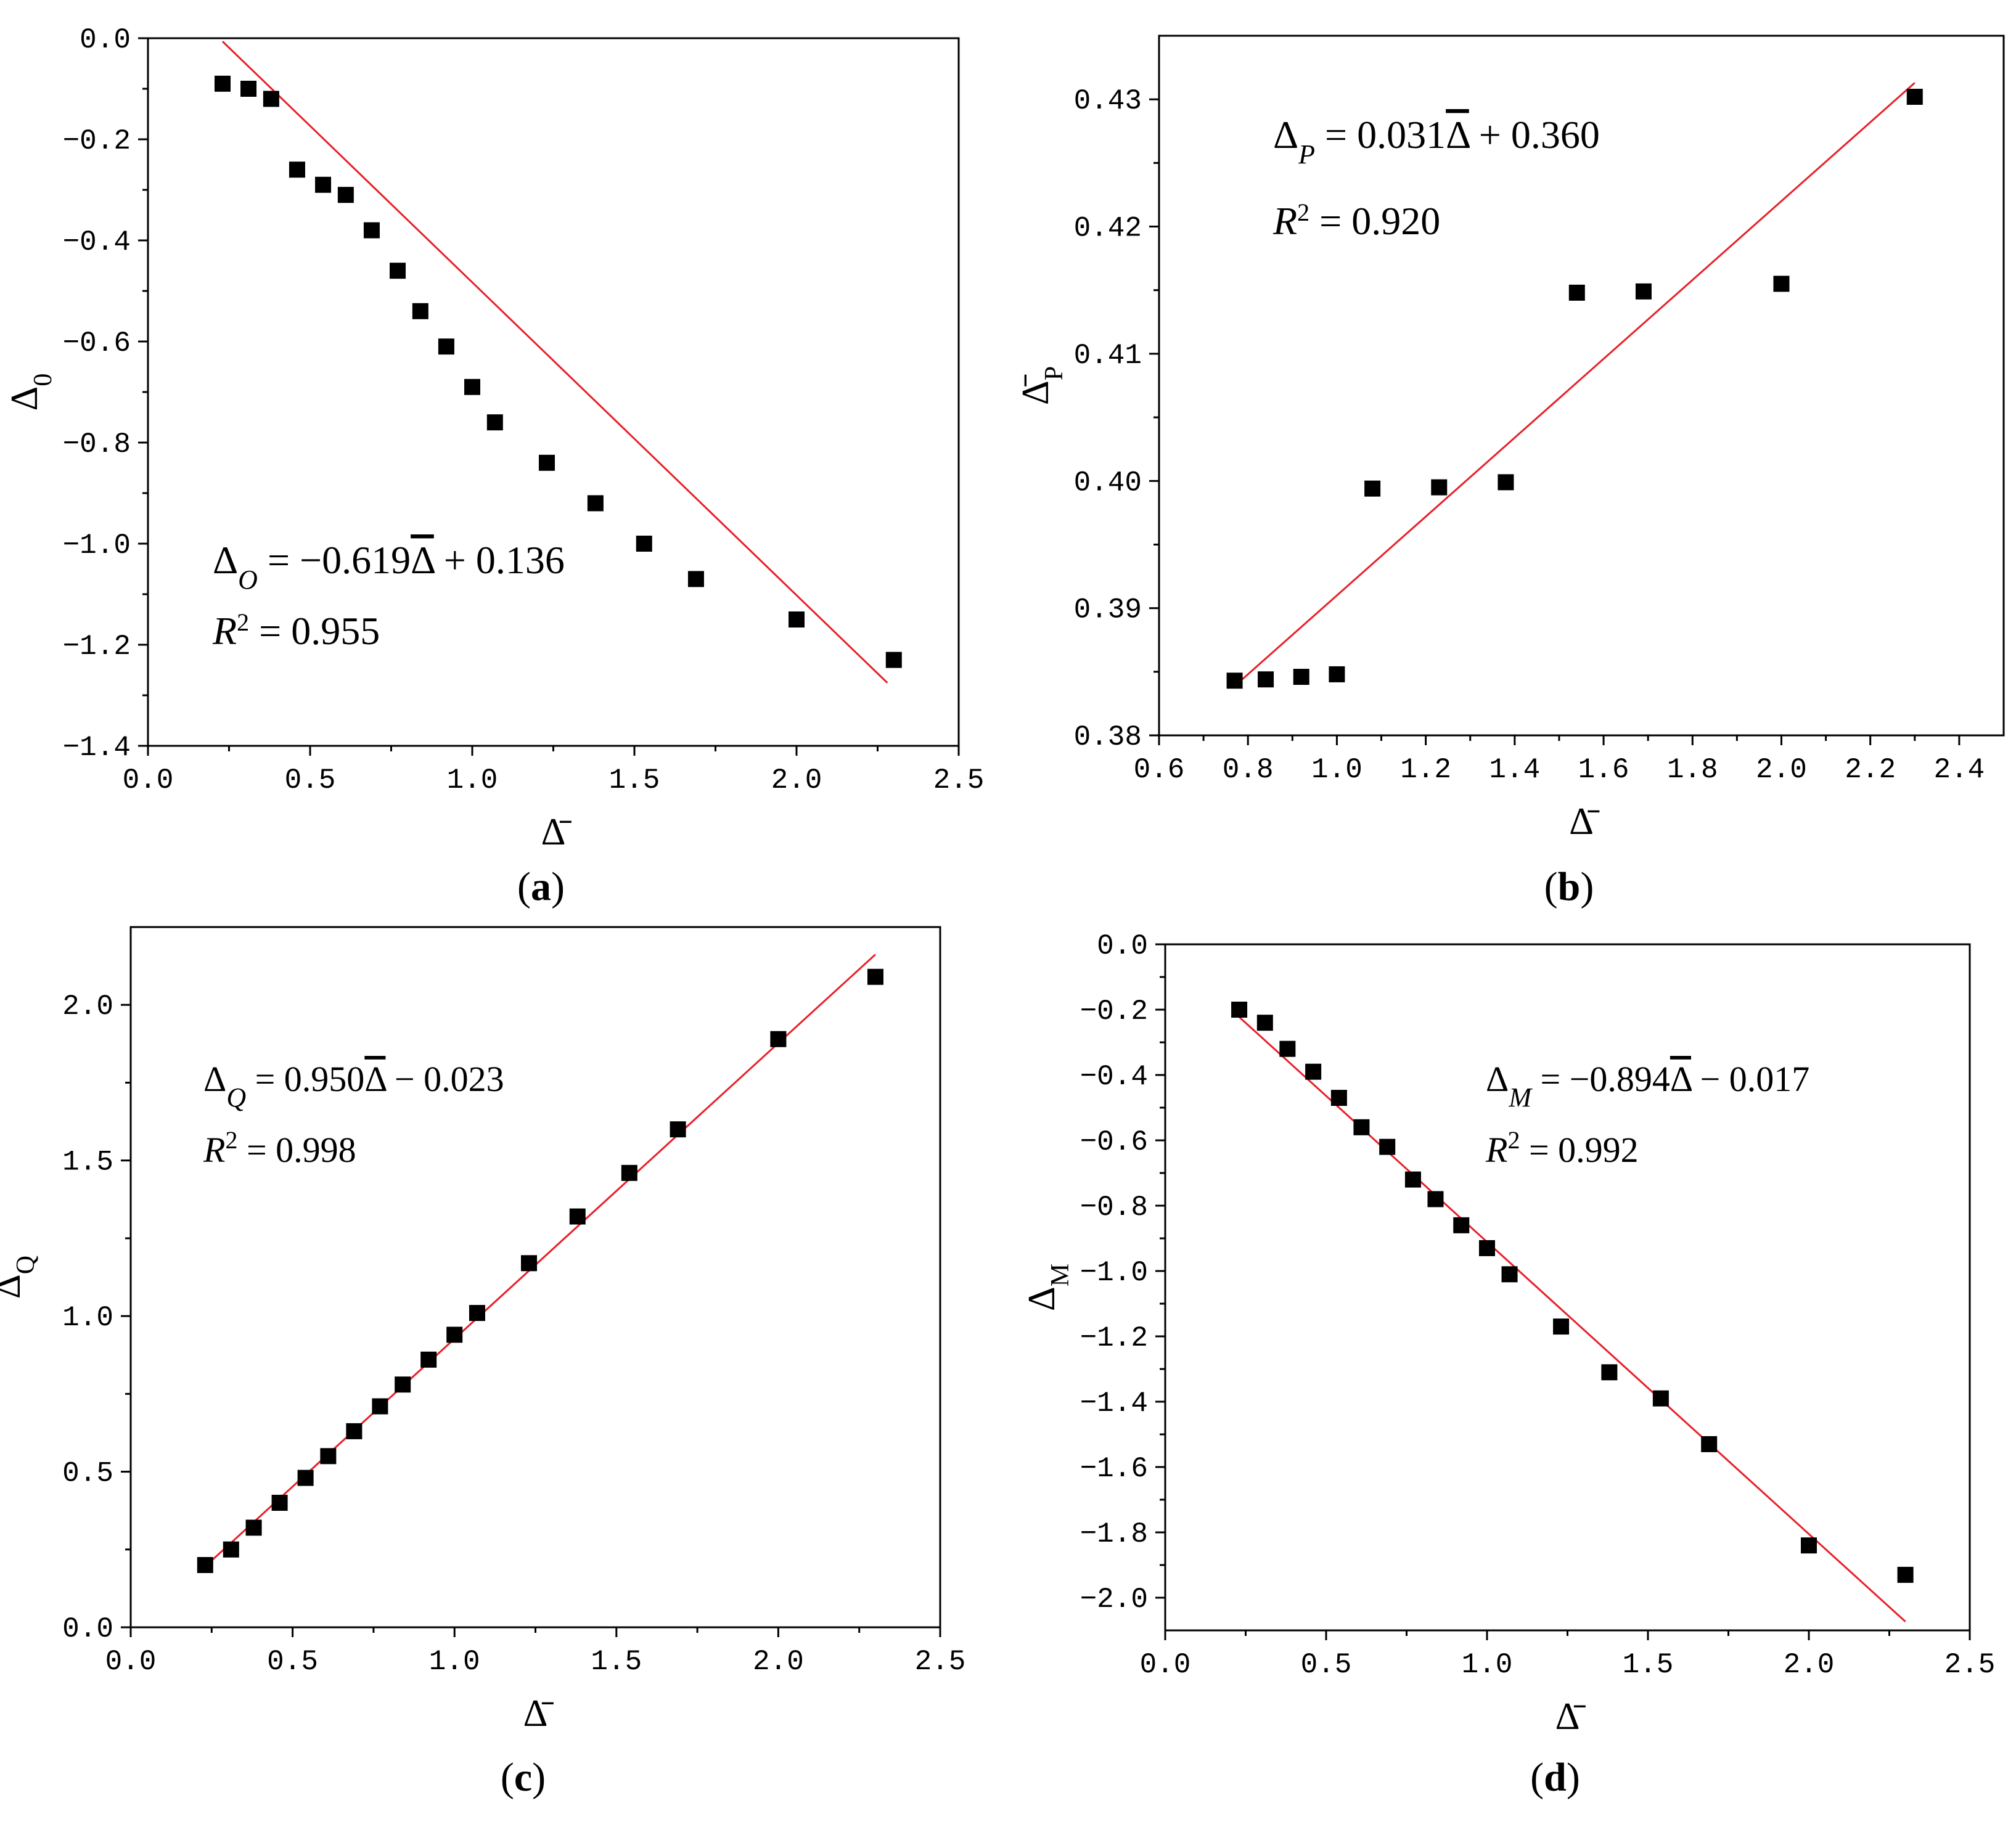  What do you see at coordinates (1601, 1079) in the screenshot?
I see `equation-slope: = −0.894` at bounding box center [1601, 1079].